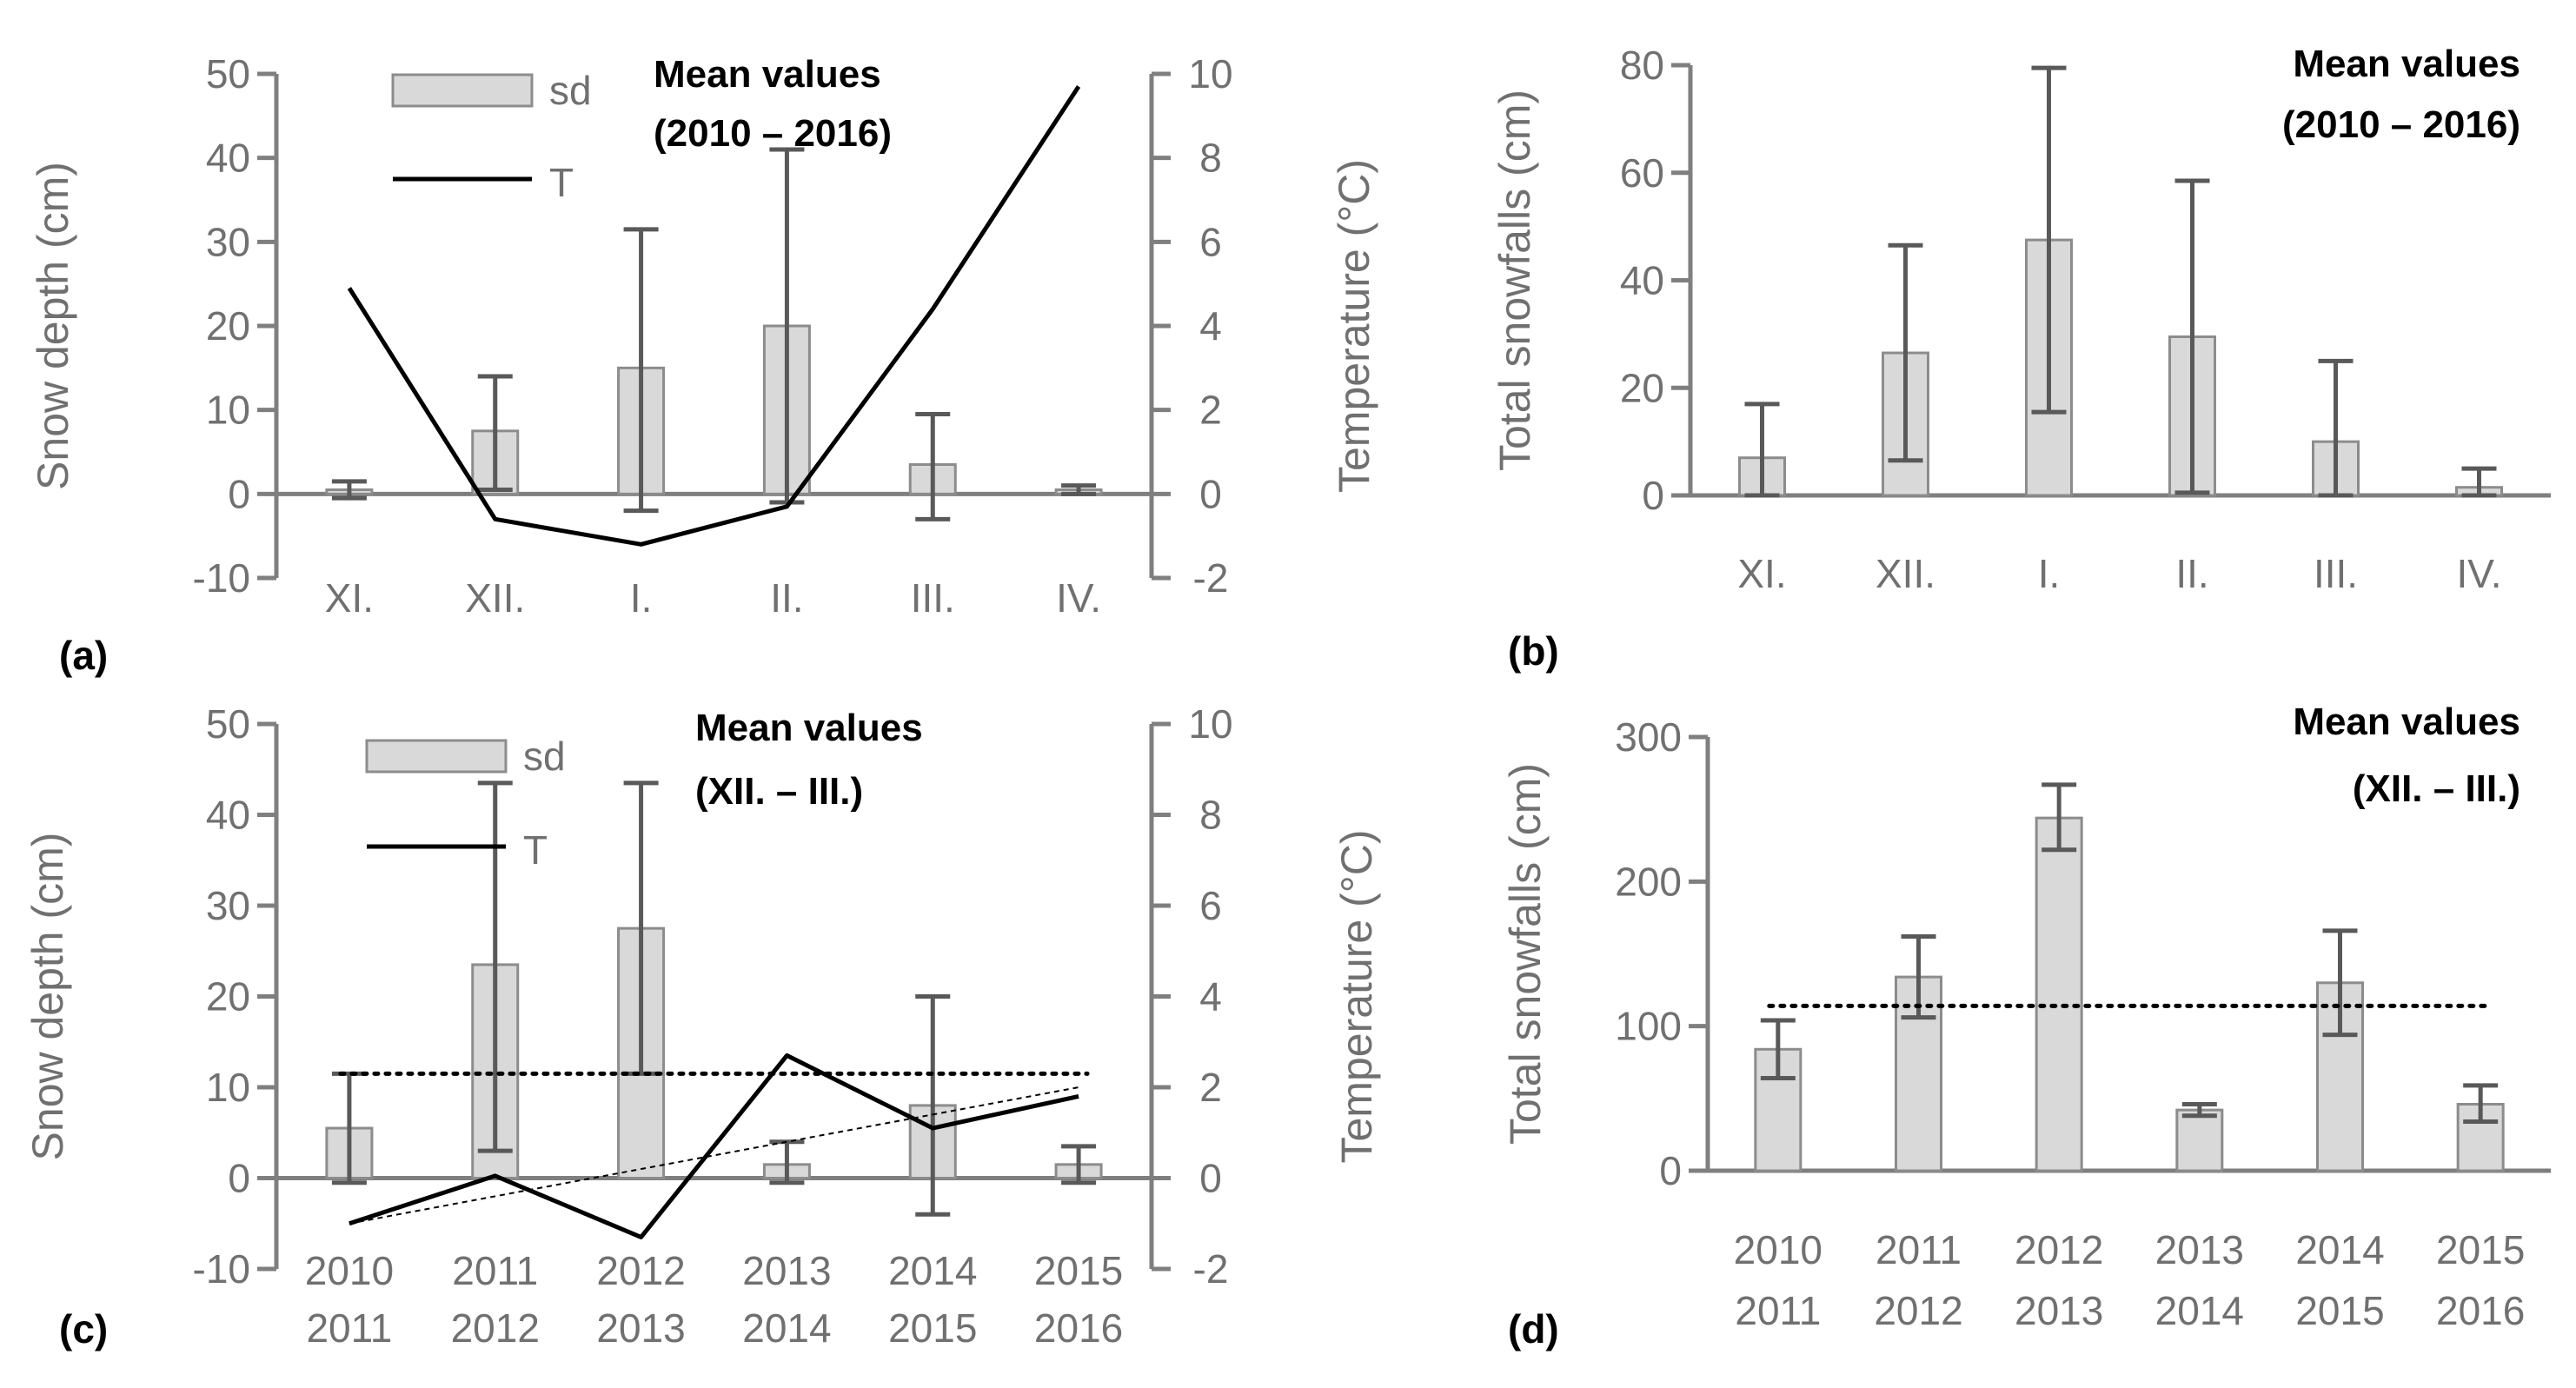 The image size is (2576, 1388). Describe the element at coordinates (83, 655) in the screenshot. I see `panel-label: (a)` at that location.